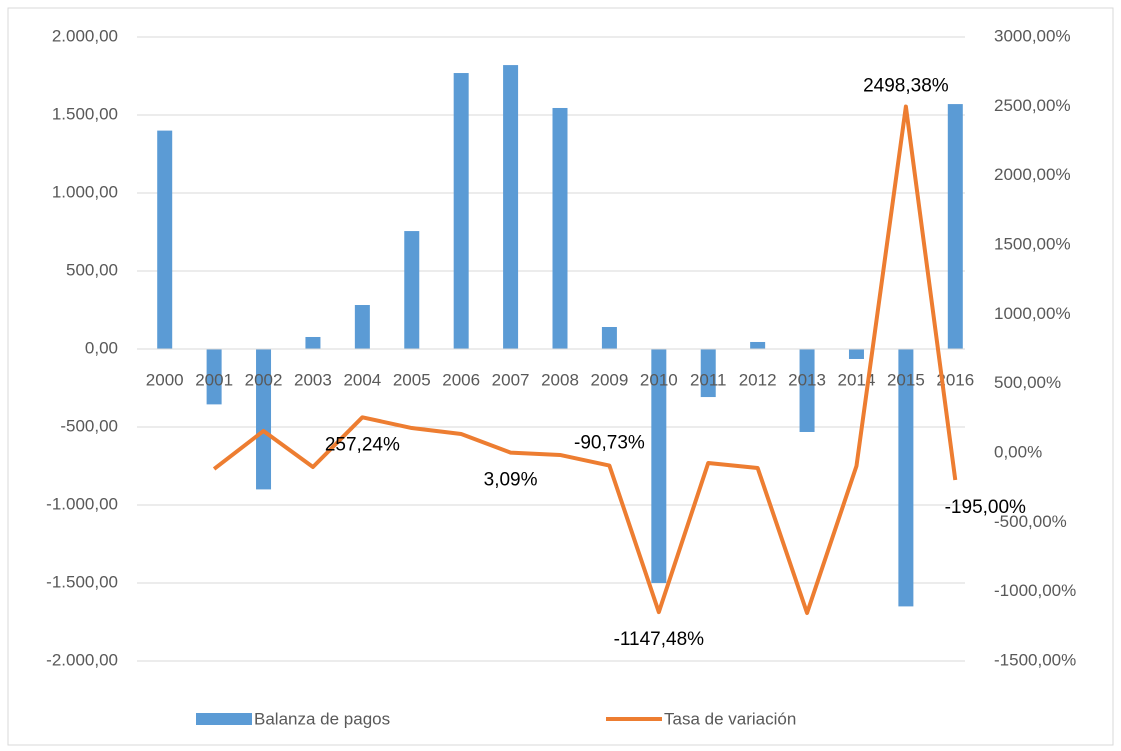  What do you see at coordinates (906, 86) in the screenshot?
I see `data-label: 2498,38%` at bounding box center [906, 86].